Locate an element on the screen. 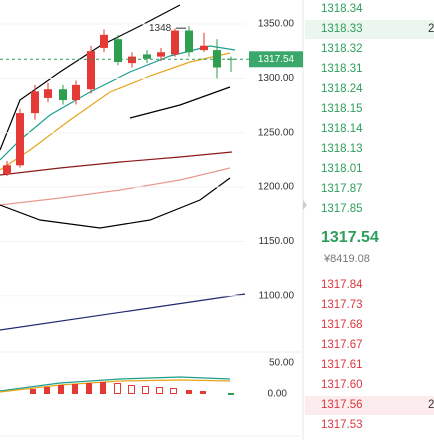  ask-price: 1318.32 is located at coordinates (342, 49).